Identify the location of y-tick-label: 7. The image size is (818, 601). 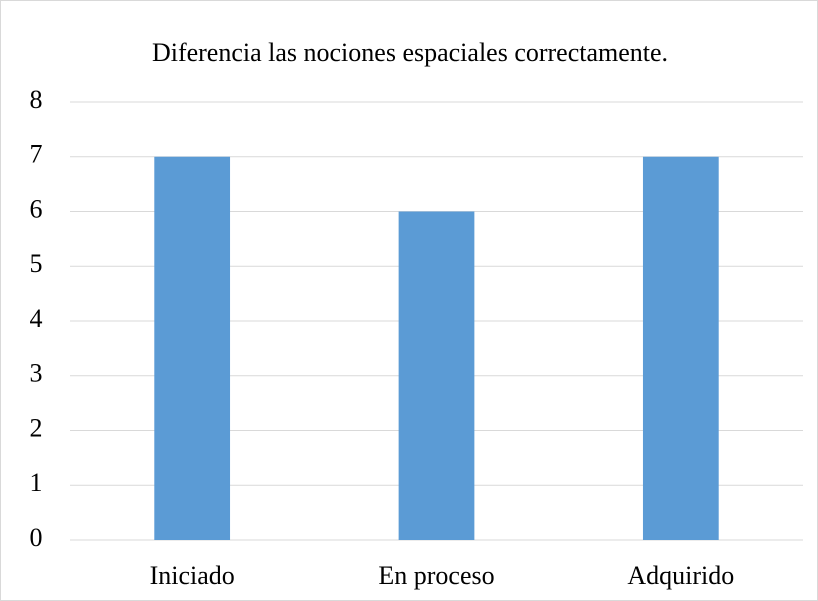
(36, 154).